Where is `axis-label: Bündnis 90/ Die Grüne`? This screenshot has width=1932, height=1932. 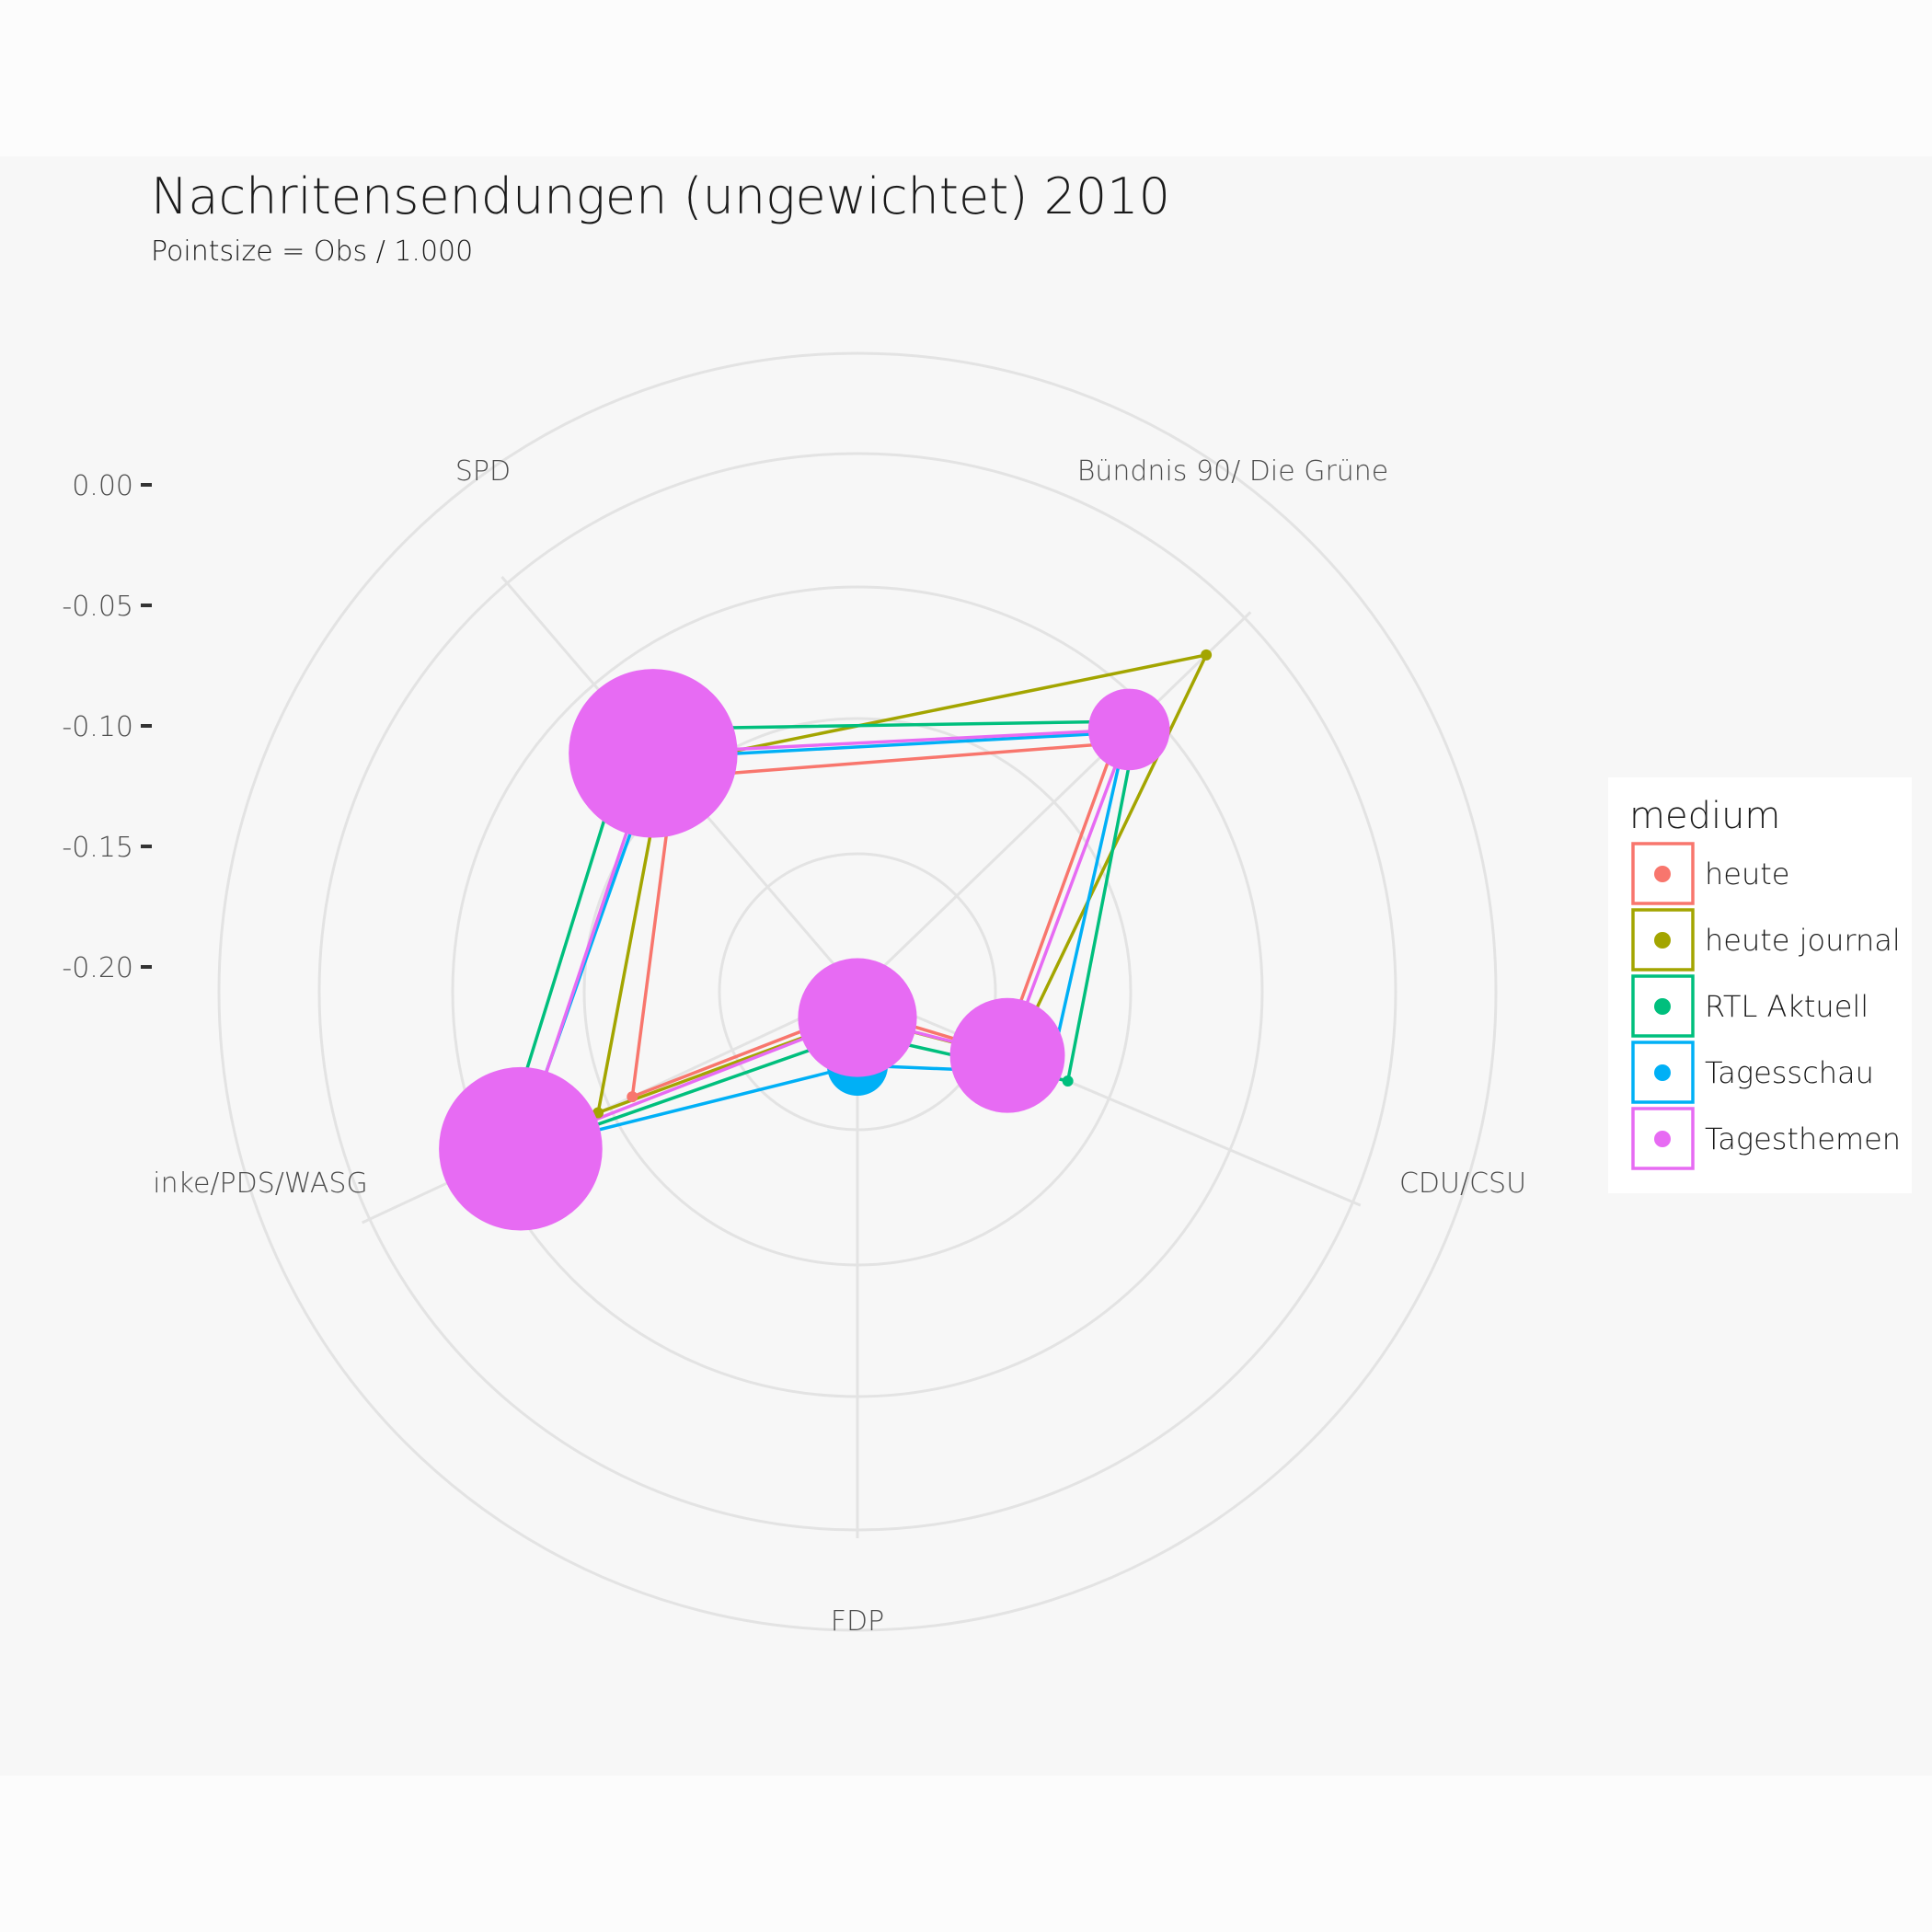 axis-label: Bündnis 90/ Die Grüne is located at coordinates (1233, 471).